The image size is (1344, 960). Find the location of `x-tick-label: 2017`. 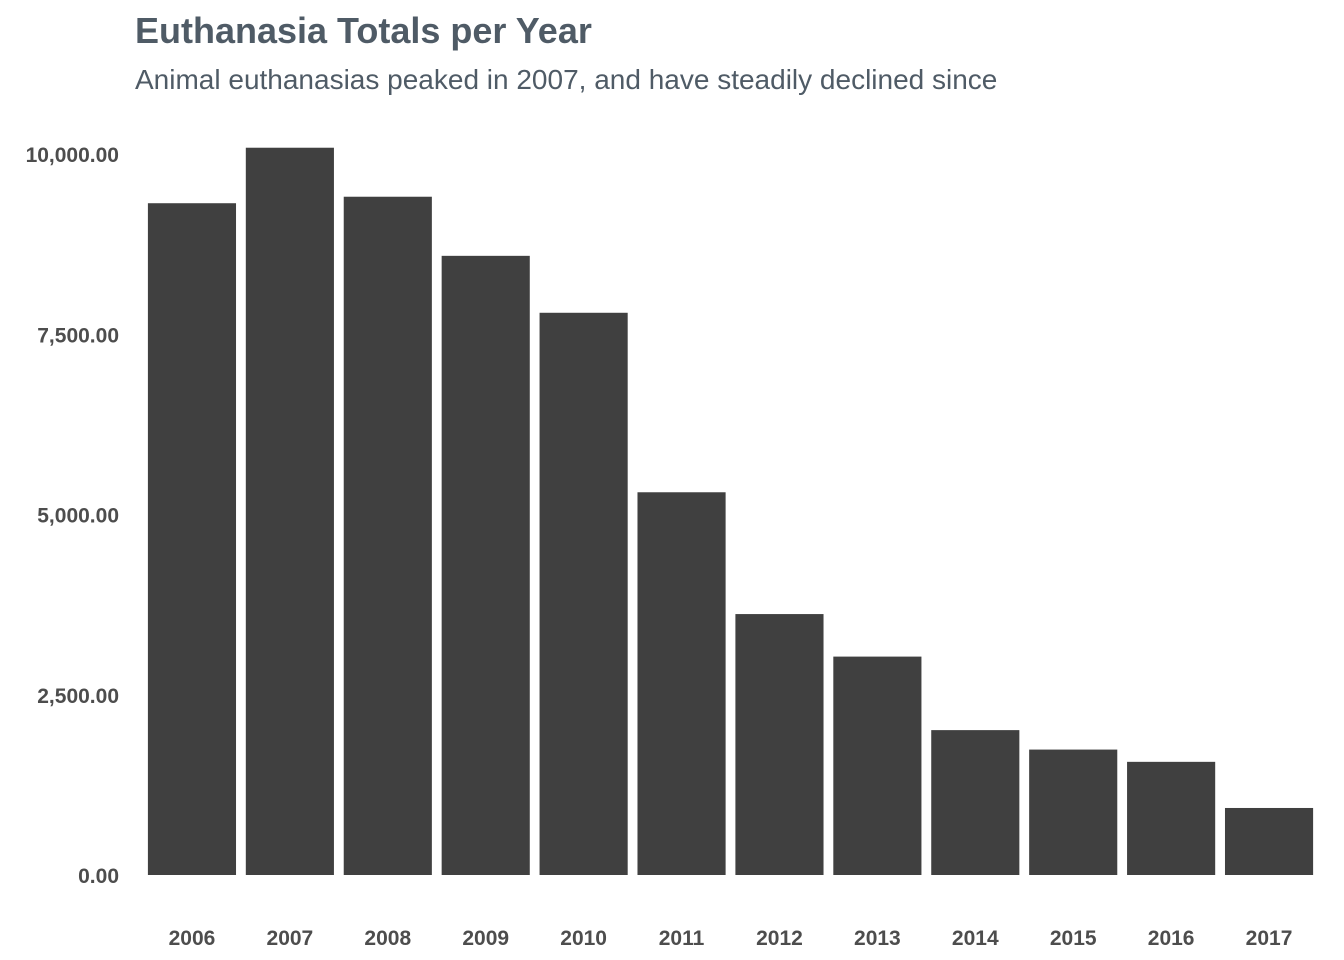

x-tick-label: 2017 is located at coordinates (1269, 938).